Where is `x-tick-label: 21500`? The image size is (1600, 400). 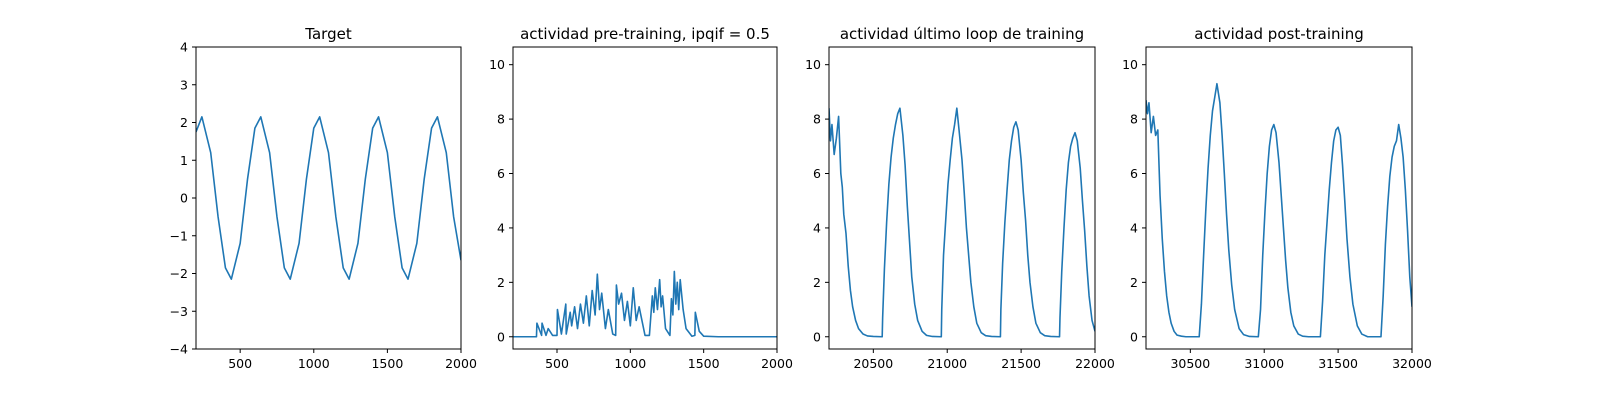 x-tick-label: 21500 is located at coordinates (1021, 363).